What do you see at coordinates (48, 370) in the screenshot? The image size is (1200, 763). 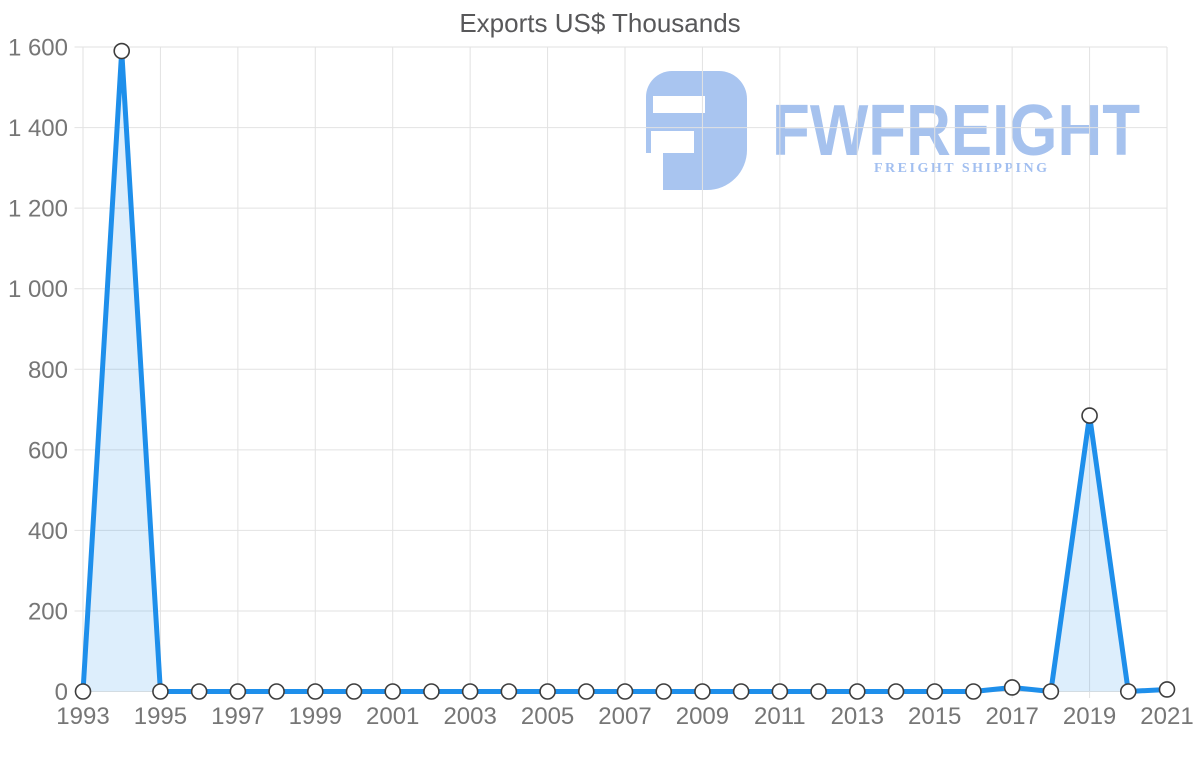 I see `y-axis-tick-label: 800` at bounding box center [48, 370].